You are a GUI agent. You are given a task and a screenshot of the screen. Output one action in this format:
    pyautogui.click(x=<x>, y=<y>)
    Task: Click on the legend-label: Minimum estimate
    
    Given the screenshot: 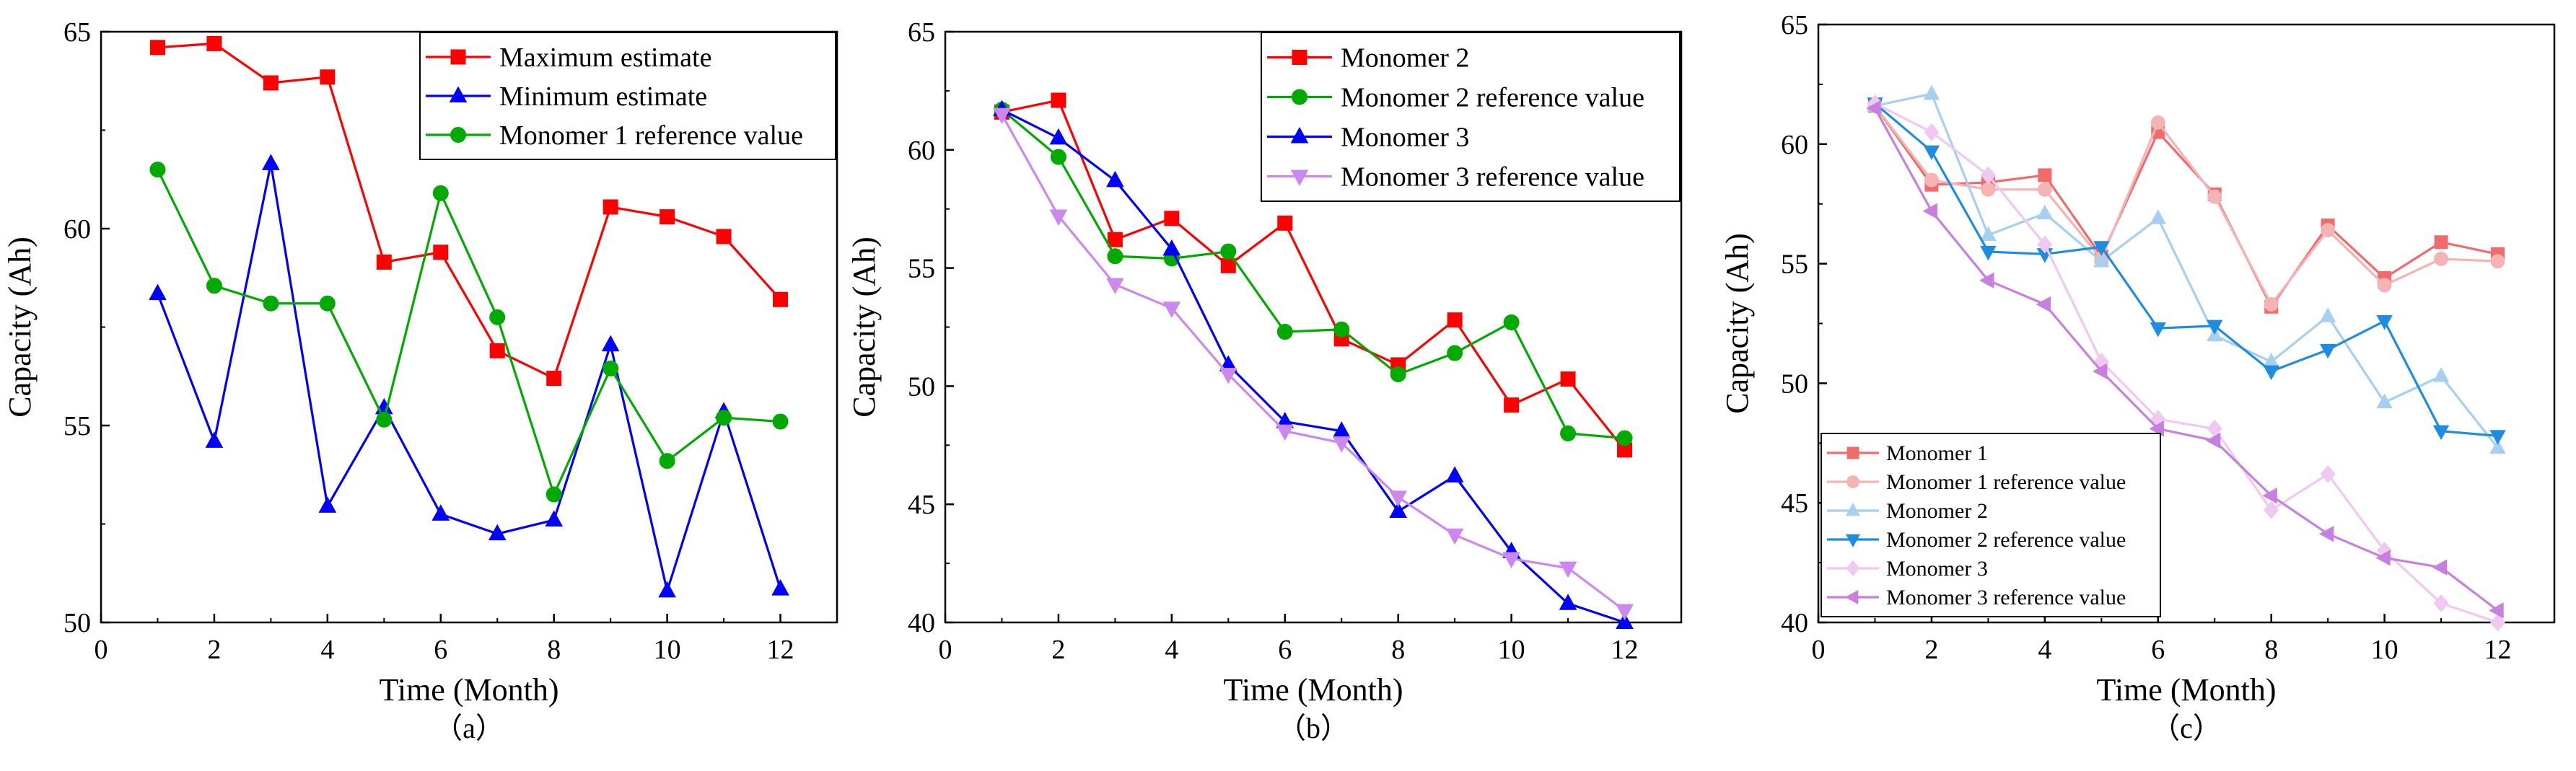 What is the action you would take?
    pyautogui.click(x=603, y=96)
    